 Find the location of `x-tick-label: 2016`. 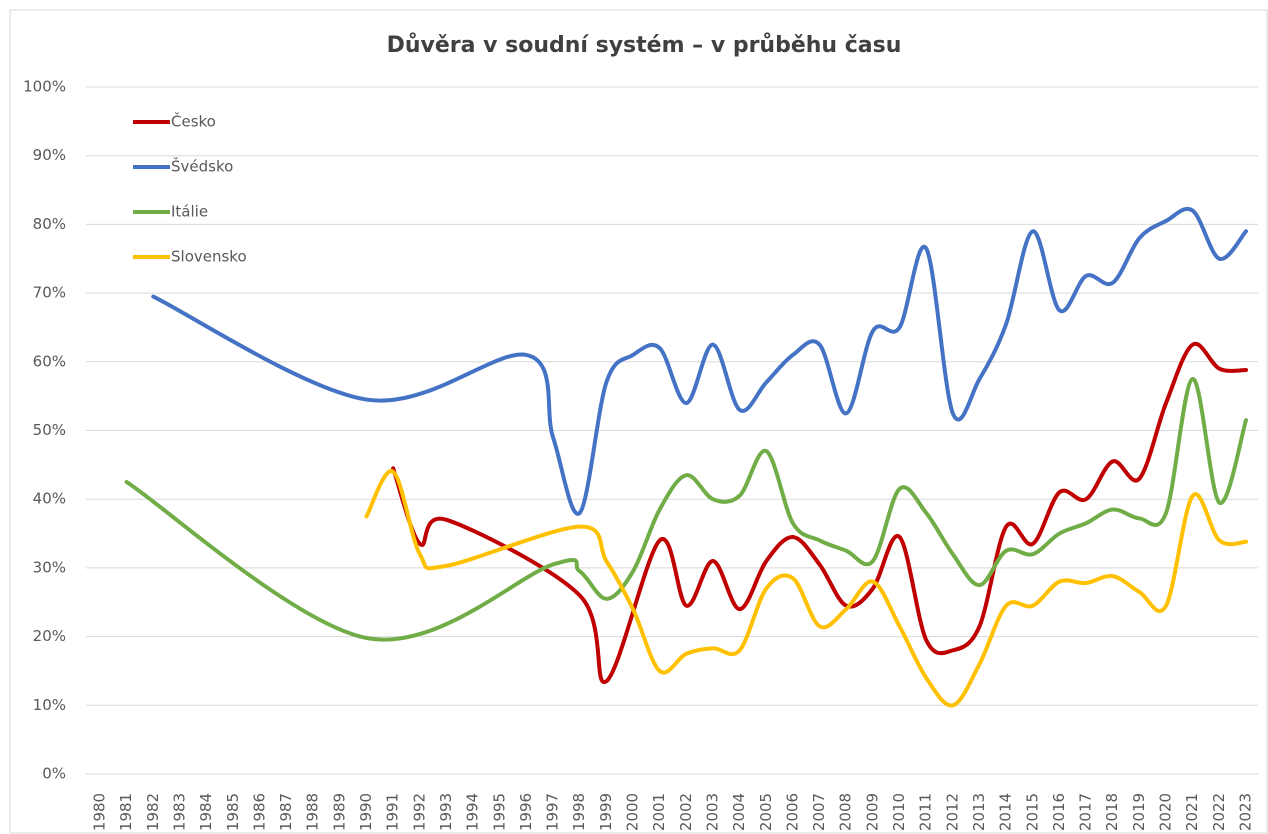

x-tick-label: 2016 is located at coordinates (1059, 812).